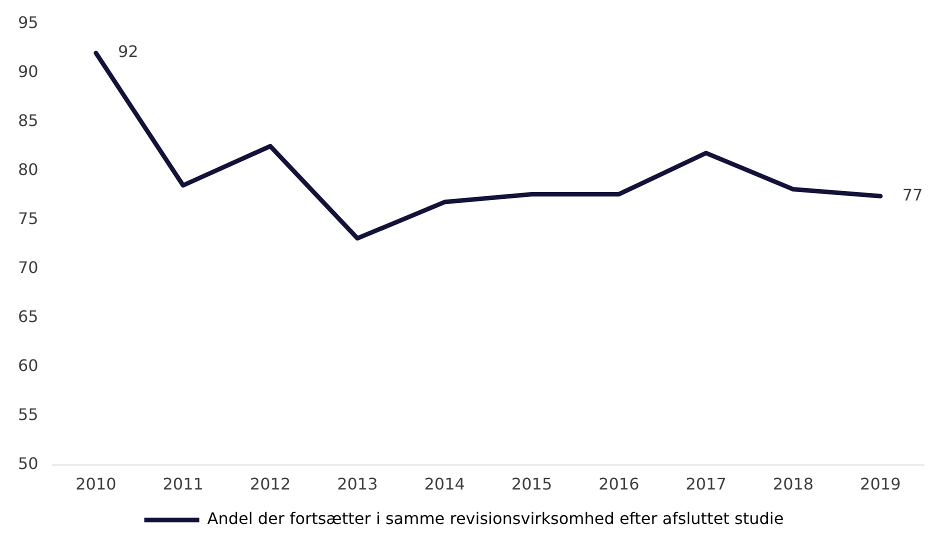 Image resolution: width=930 pixels, height=542 pixels. I want to click on x-tick-label: 2011, so click(183, 484).